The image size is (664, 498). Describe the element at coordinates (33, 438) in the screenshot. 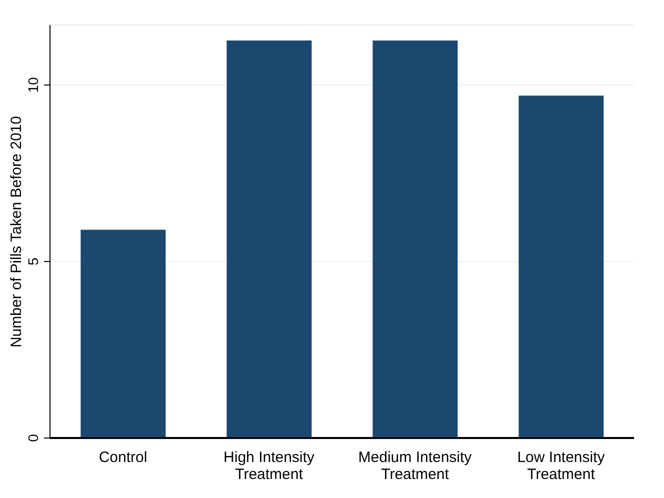

I see `y-tick-label: 0` at that location.